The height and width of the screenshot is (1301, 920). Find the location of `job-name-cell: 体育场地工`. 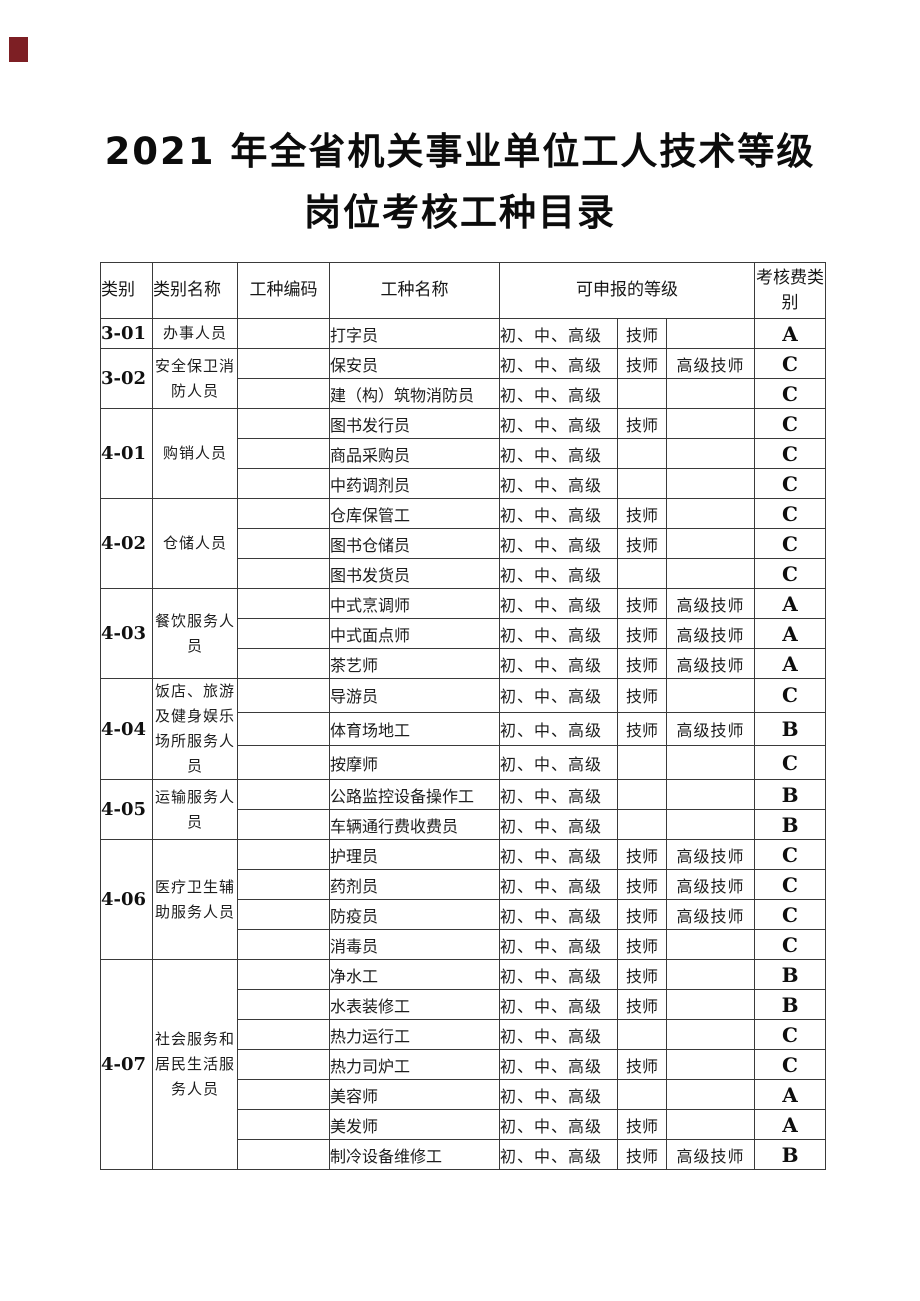

job-name-cell: 体育场地工 is located at coordinates (414, 729).